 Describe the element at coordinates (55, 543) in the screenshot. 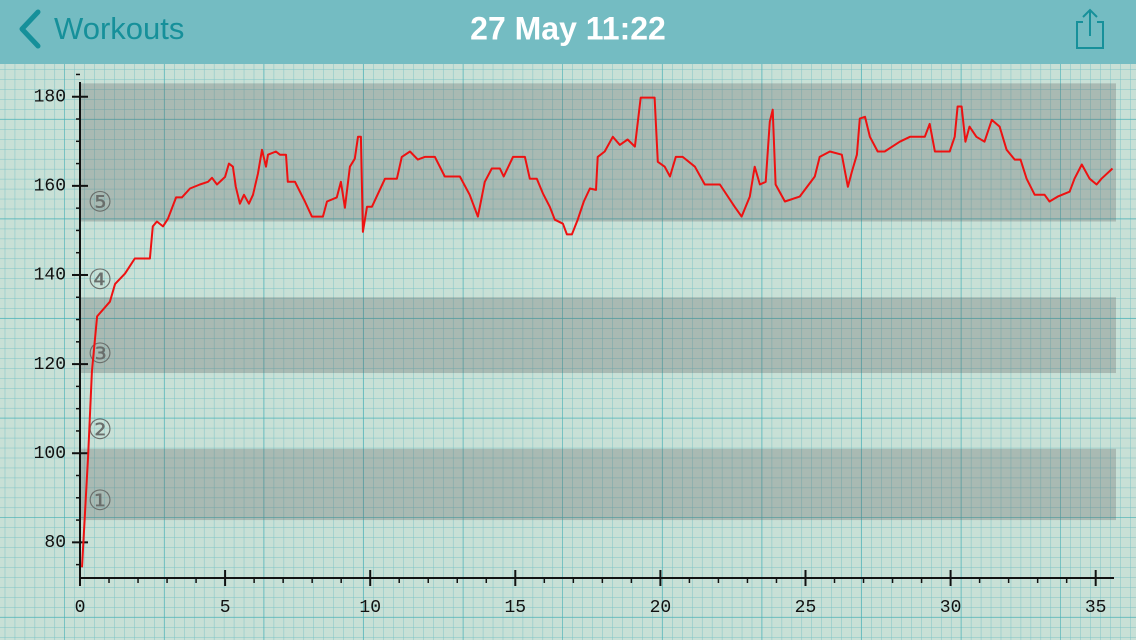

I see `y-tick-label: 80` at that location.